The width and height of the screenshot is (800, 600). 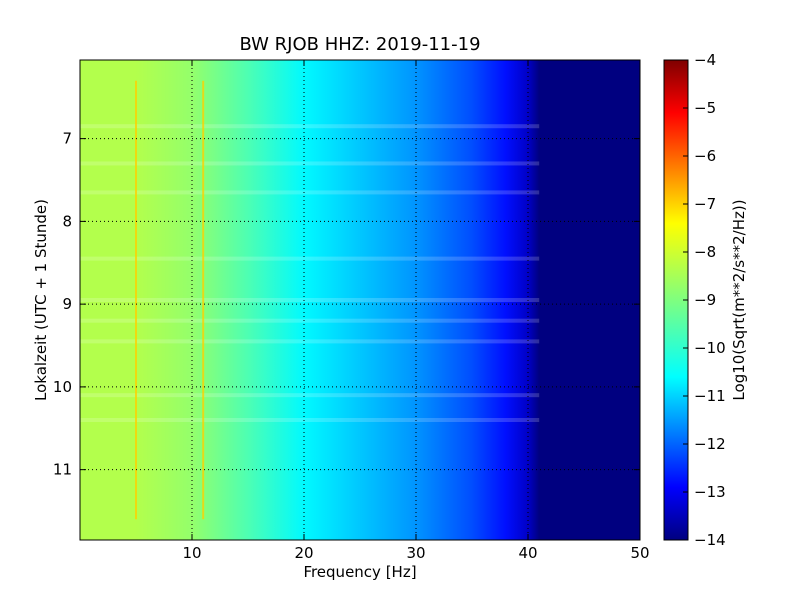 What do you see at coordinates (41, 300) in the screenshot?
I see `y-axis-label: Lokalzeit (UTC + 1 Stunde)` at bounding box center [41, 300].